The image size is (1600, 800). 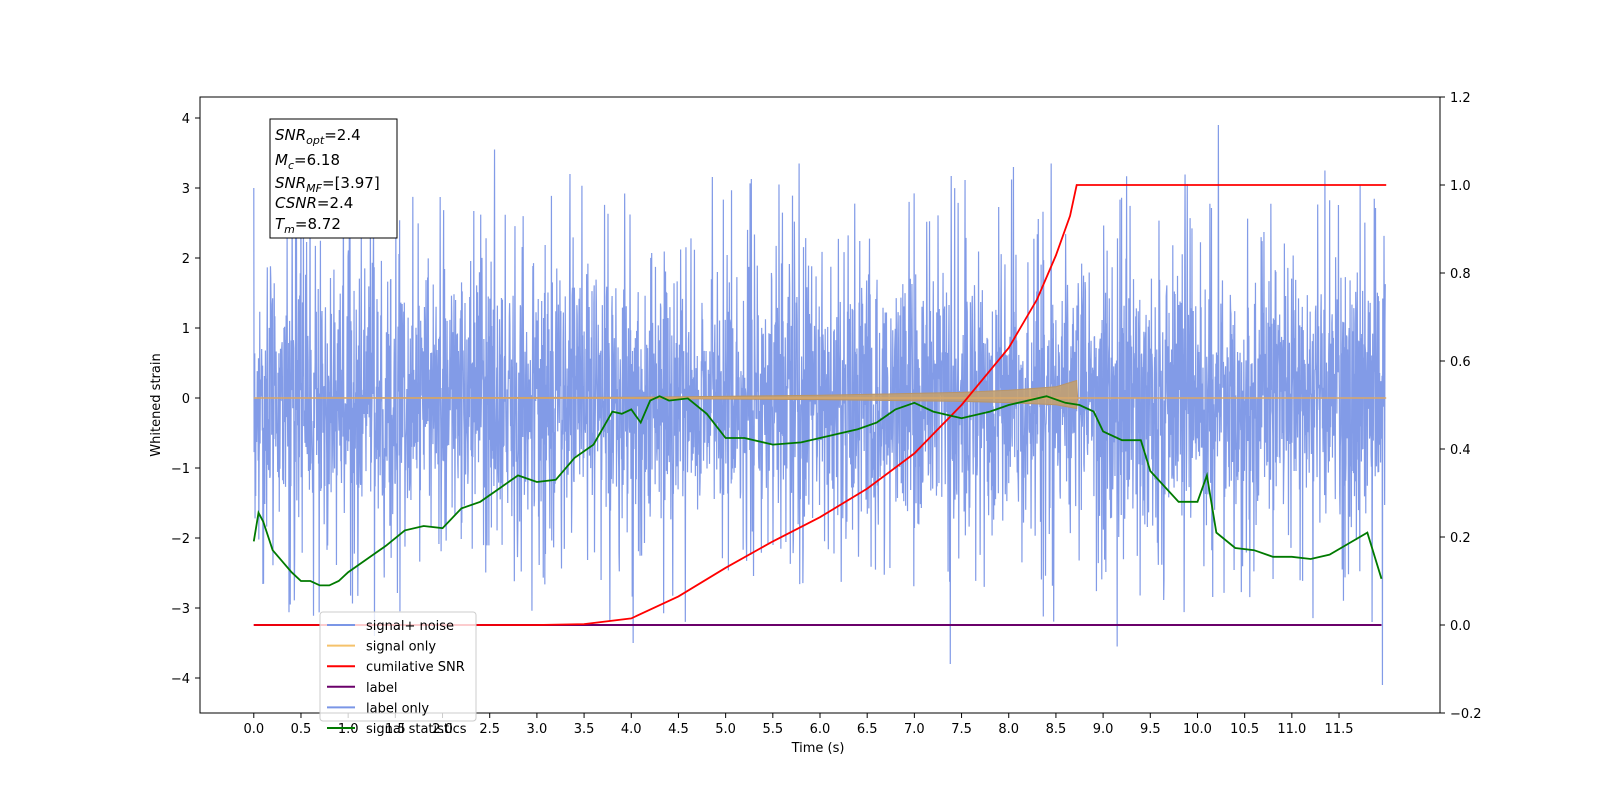 What do you see at coordinates (914, 729) in the screenshot?
I see `x-tick-label: 7.0` at bounding box center [914, 729].